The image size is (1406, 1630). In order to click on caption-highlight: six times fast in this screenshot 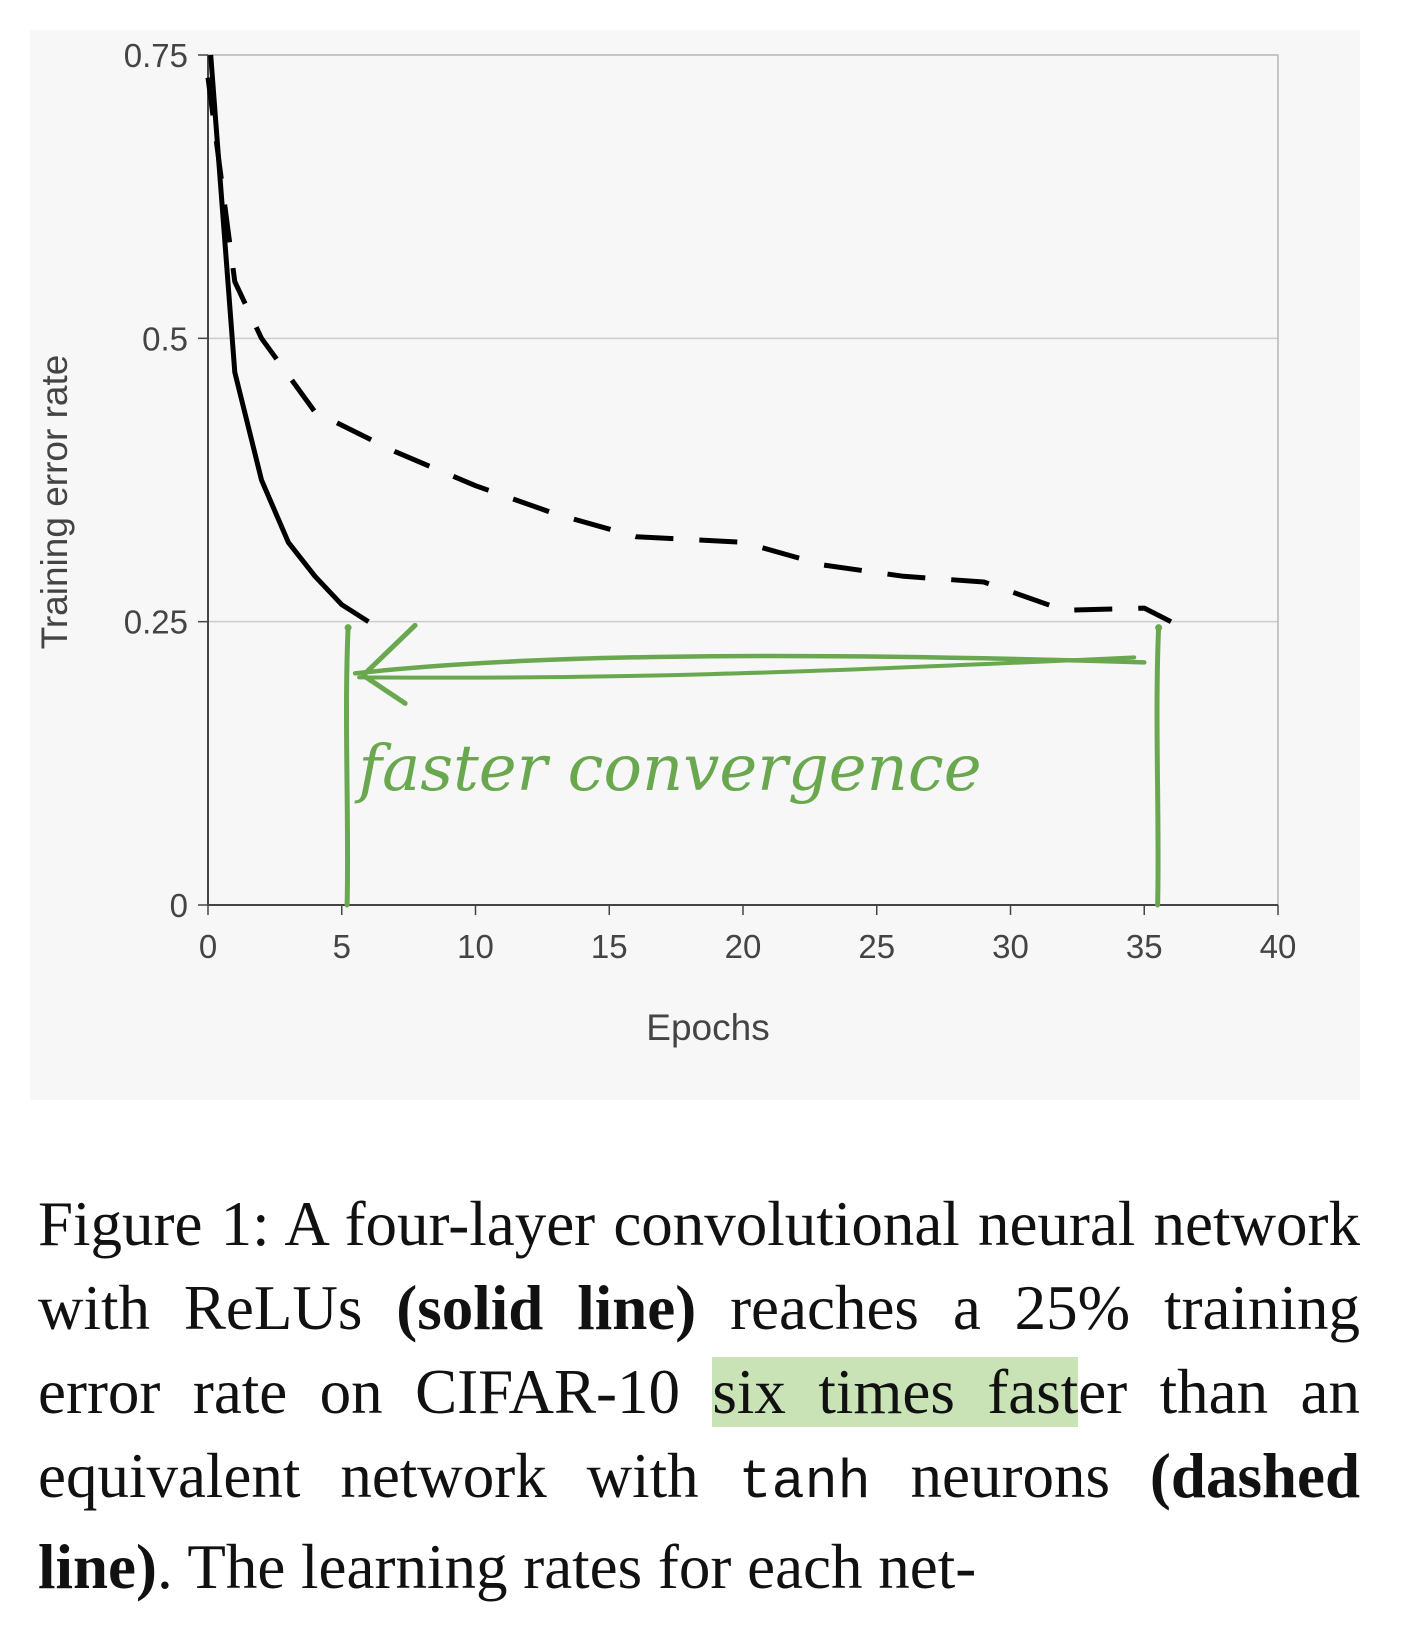, I will do `click(895, 1392)`.